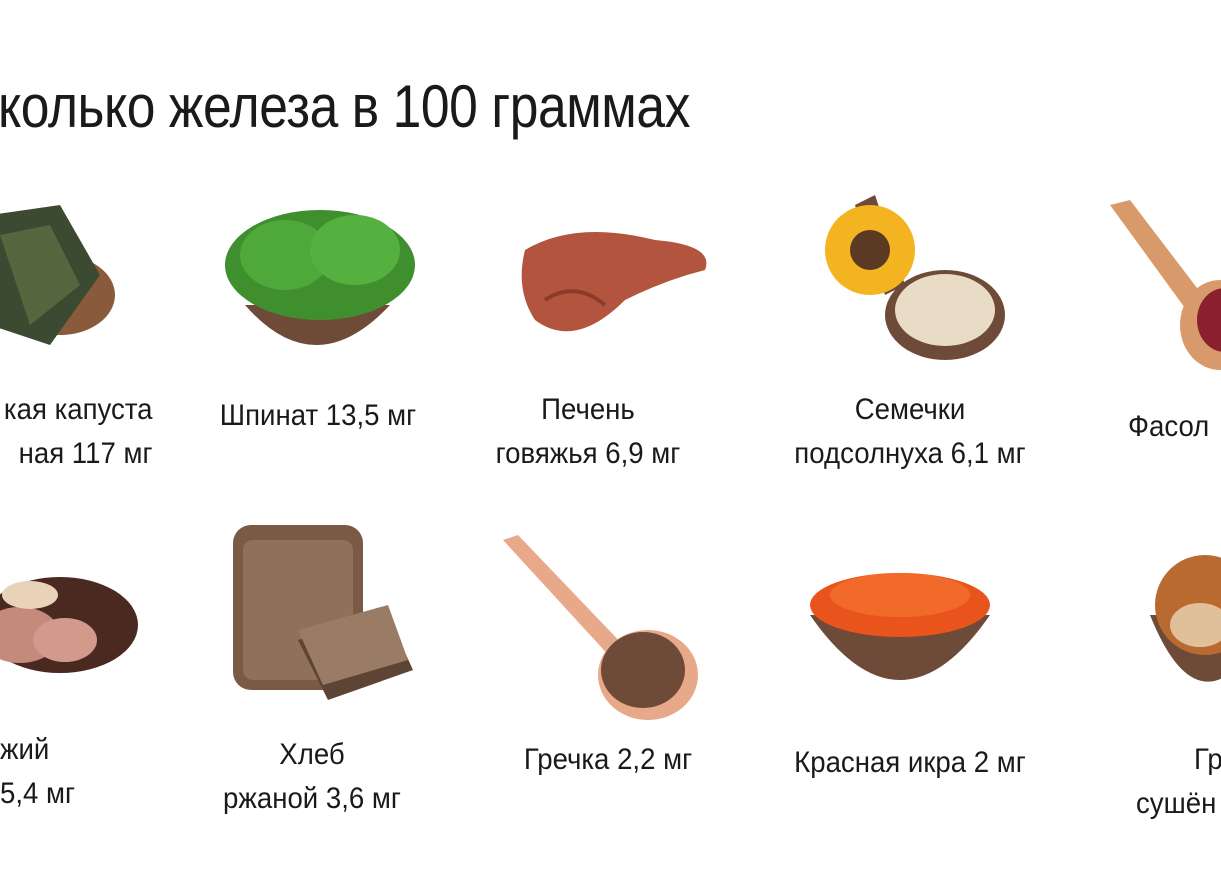 The image size is (1221, 886). Describe the element at coordinates (37, 772) in the screenshot. I see `item-label-meat: жий 5,4 мг` at that location.